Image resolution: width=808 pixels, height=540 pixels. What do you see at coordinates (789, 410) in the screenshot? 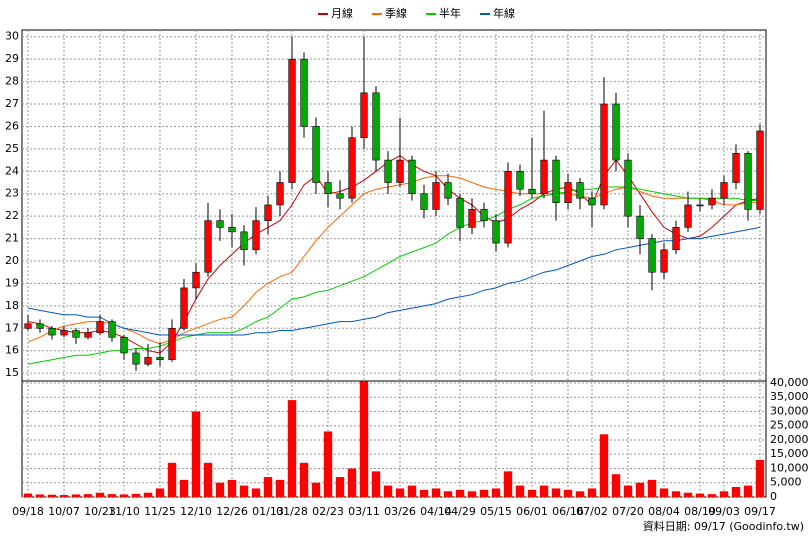
I see `y2-tick-label: 30,000` at bounding box center [789, 410].